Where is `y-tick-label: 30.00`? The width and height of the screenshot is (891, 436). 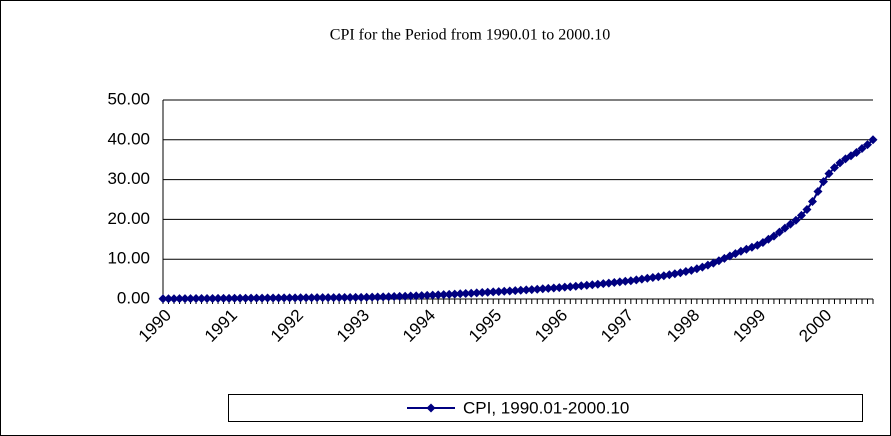 y-tick-label: 30.00 is located at coordinates (128, 178).